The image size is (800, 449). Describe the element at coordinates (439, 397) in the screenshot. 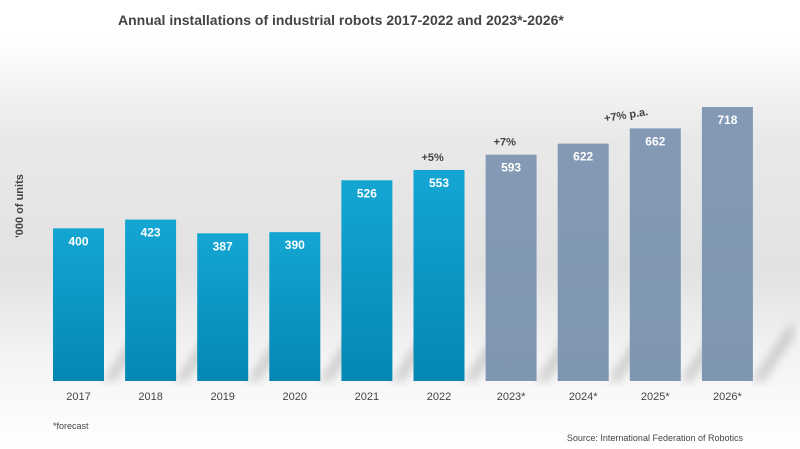

I see `x-tick-label: 2022` at that location.